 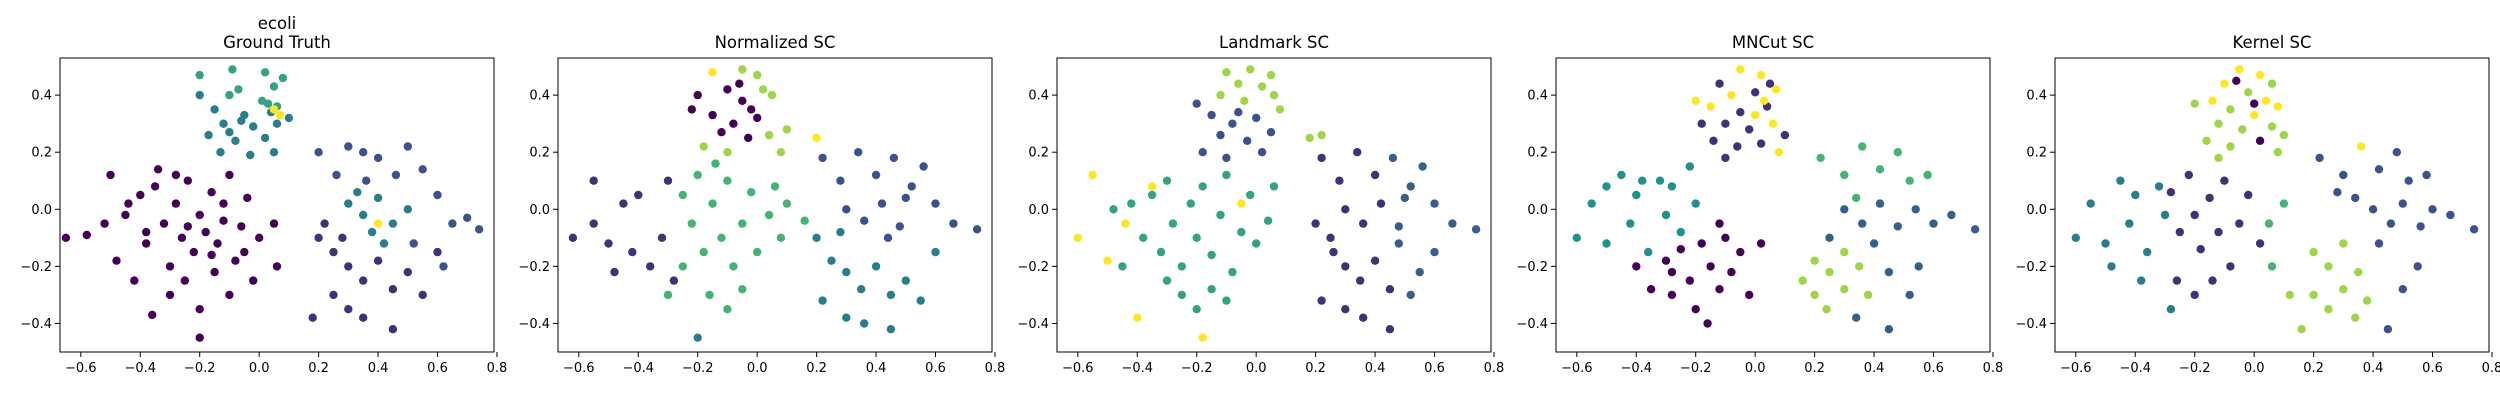 I want to click on scatter-points, so click(x=775, y=203).